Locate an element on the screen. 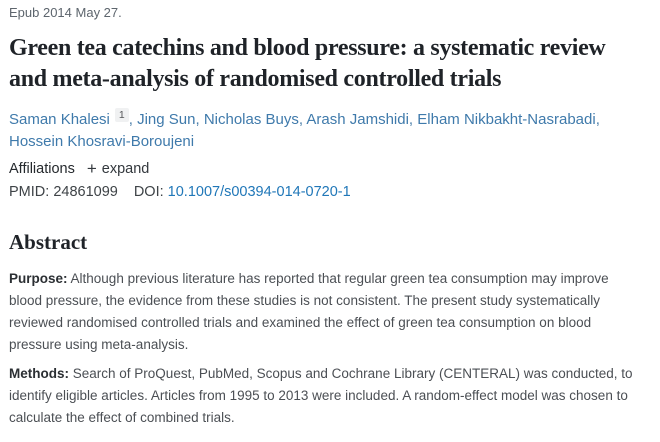  affiliations-row: Affiliations + expand is located at coordinates (327, 169).